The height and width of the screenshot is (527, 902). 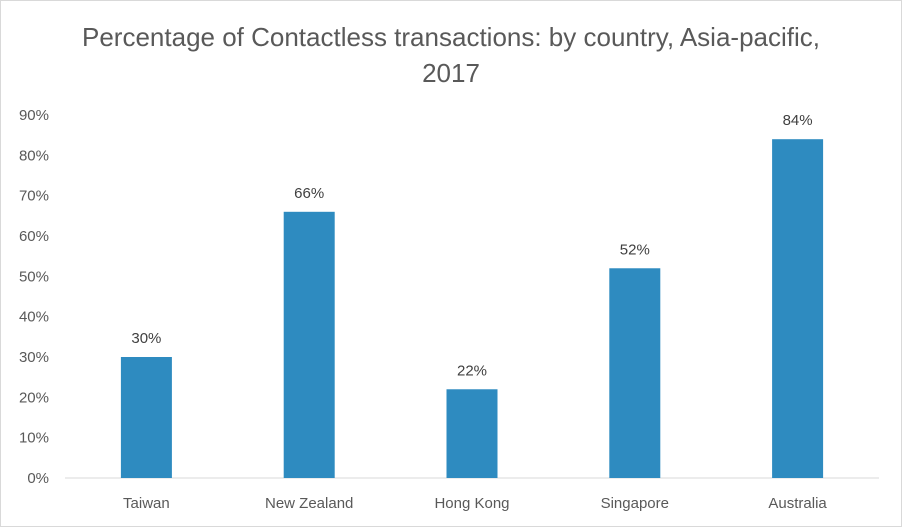 What do you see at coordinates (38, 478) in the screenshot?
I see `y-tick-label: 0%` at bounding box center [38, 478].